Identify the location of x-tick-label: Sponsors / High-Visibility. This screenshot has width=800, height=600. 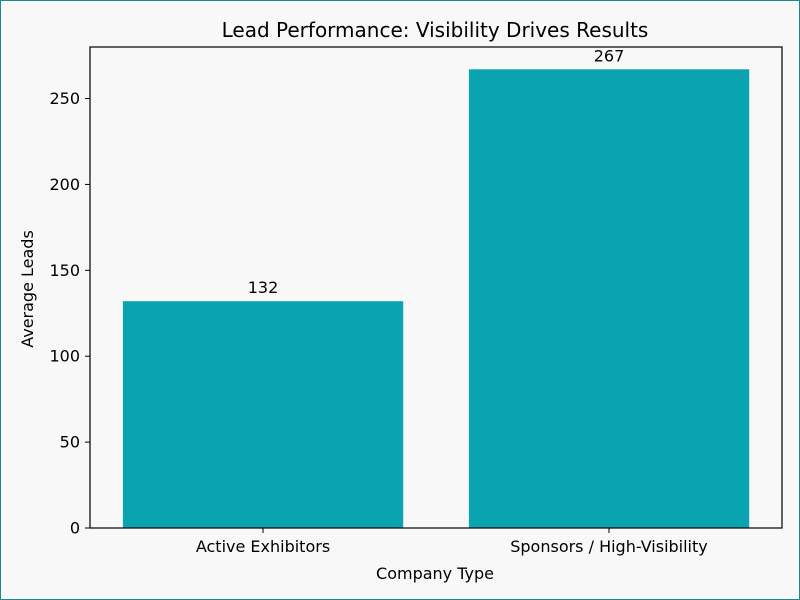
(609, 546).